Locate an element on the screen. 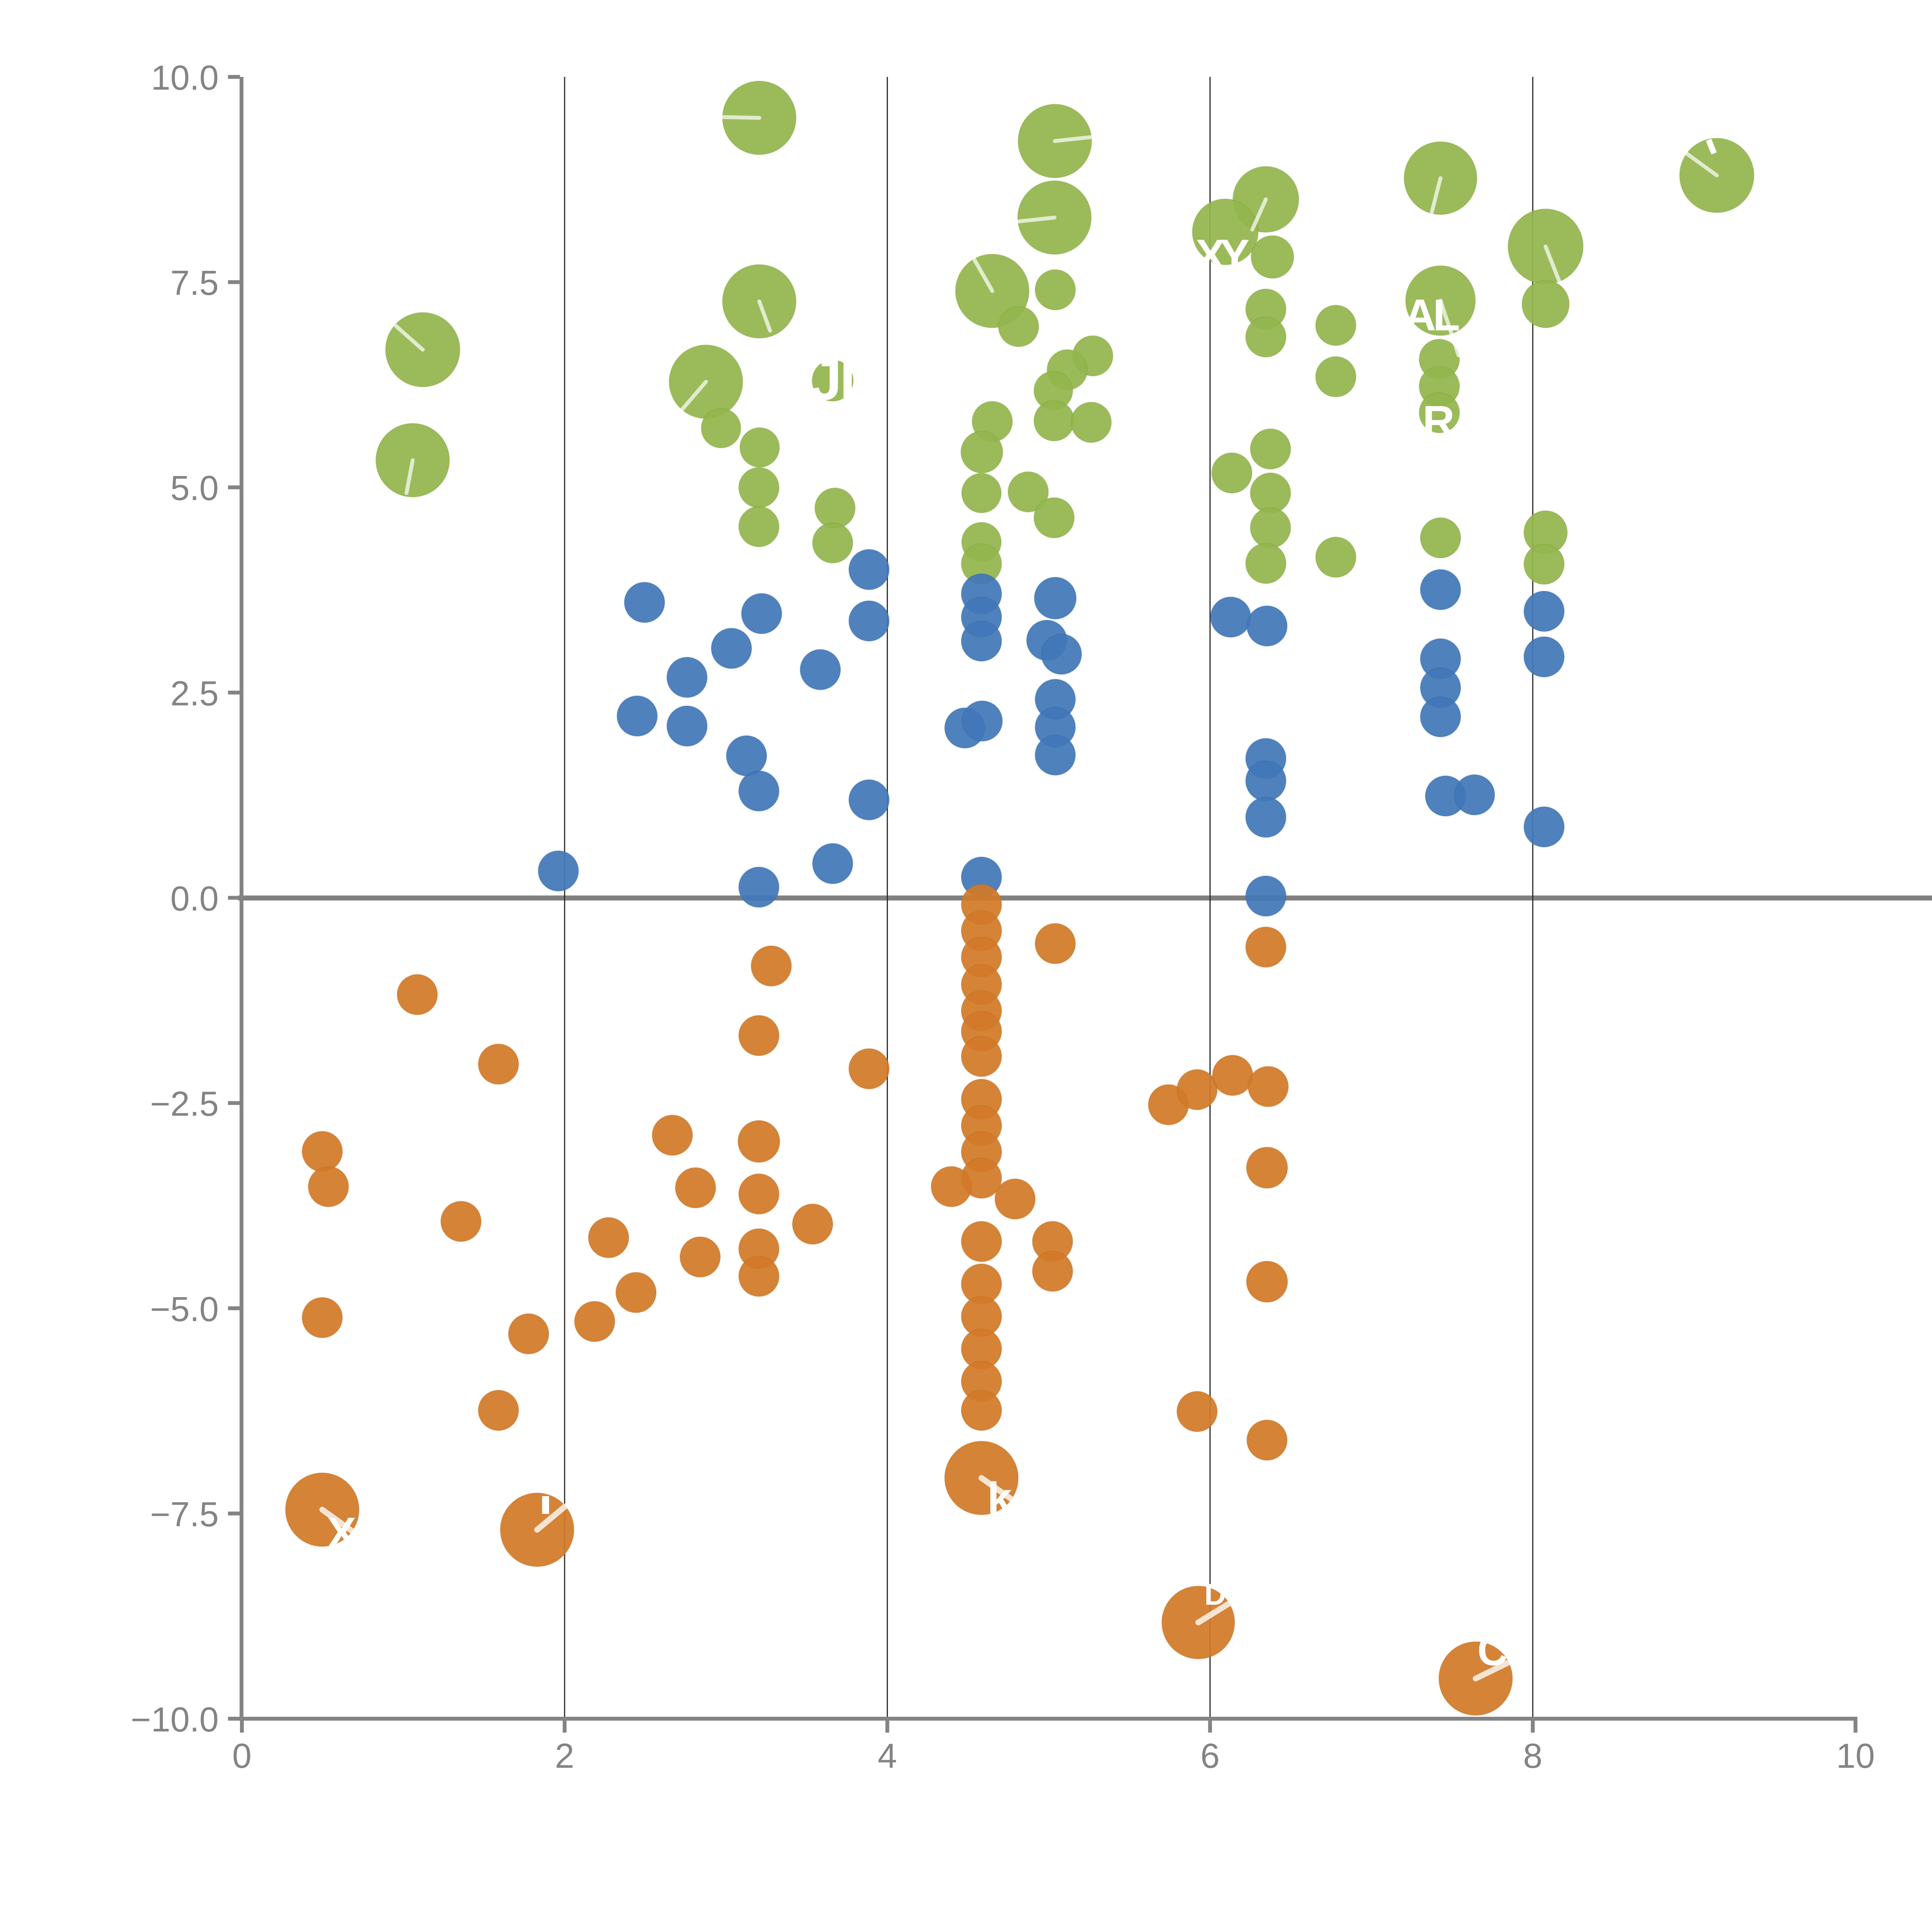  svg-text: JI is located at coordinates (832, 380).